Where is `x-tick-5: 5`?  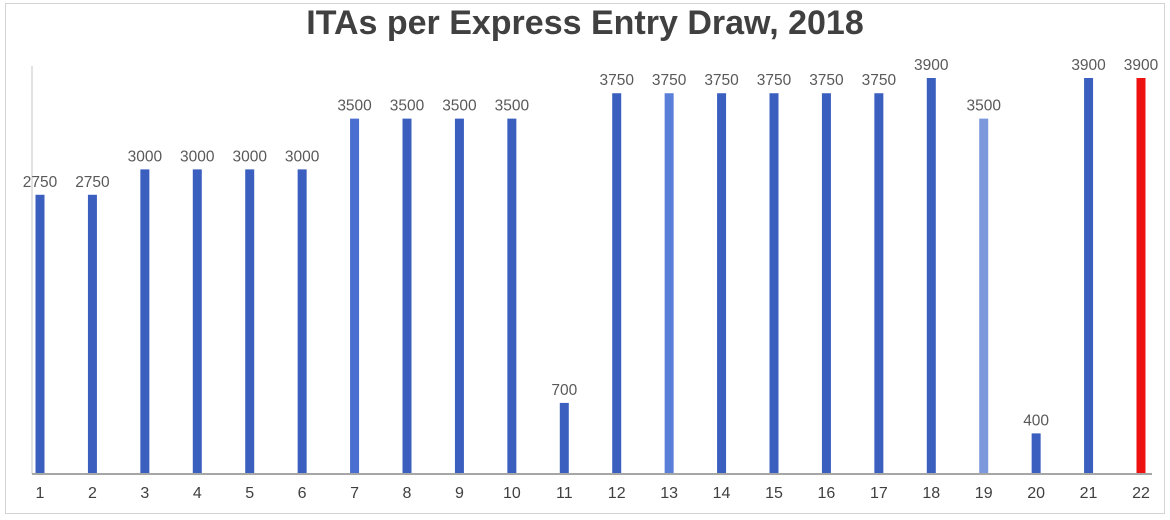
x-tick-5: 5 is located at coordinates (249, 493).